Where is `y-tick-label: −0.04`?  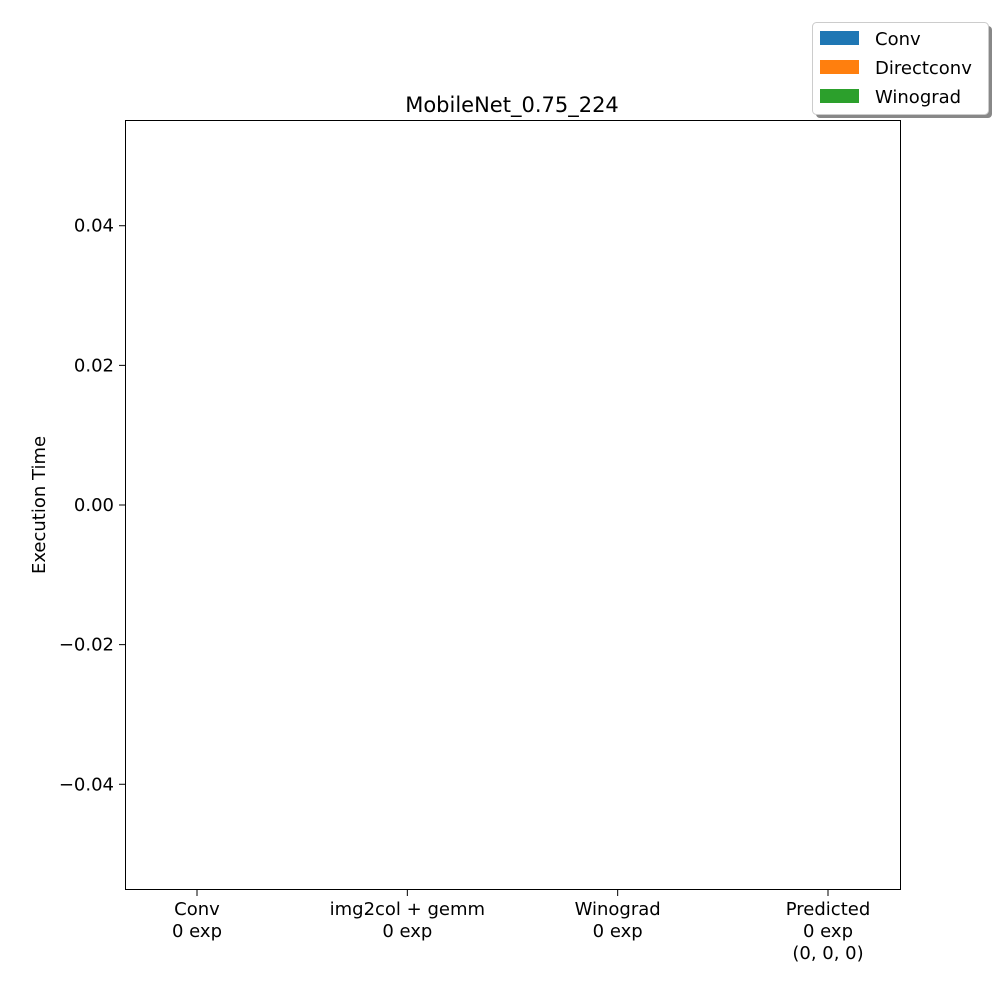
y-tick-label: −0.04 is located at coordinates (86, 784).